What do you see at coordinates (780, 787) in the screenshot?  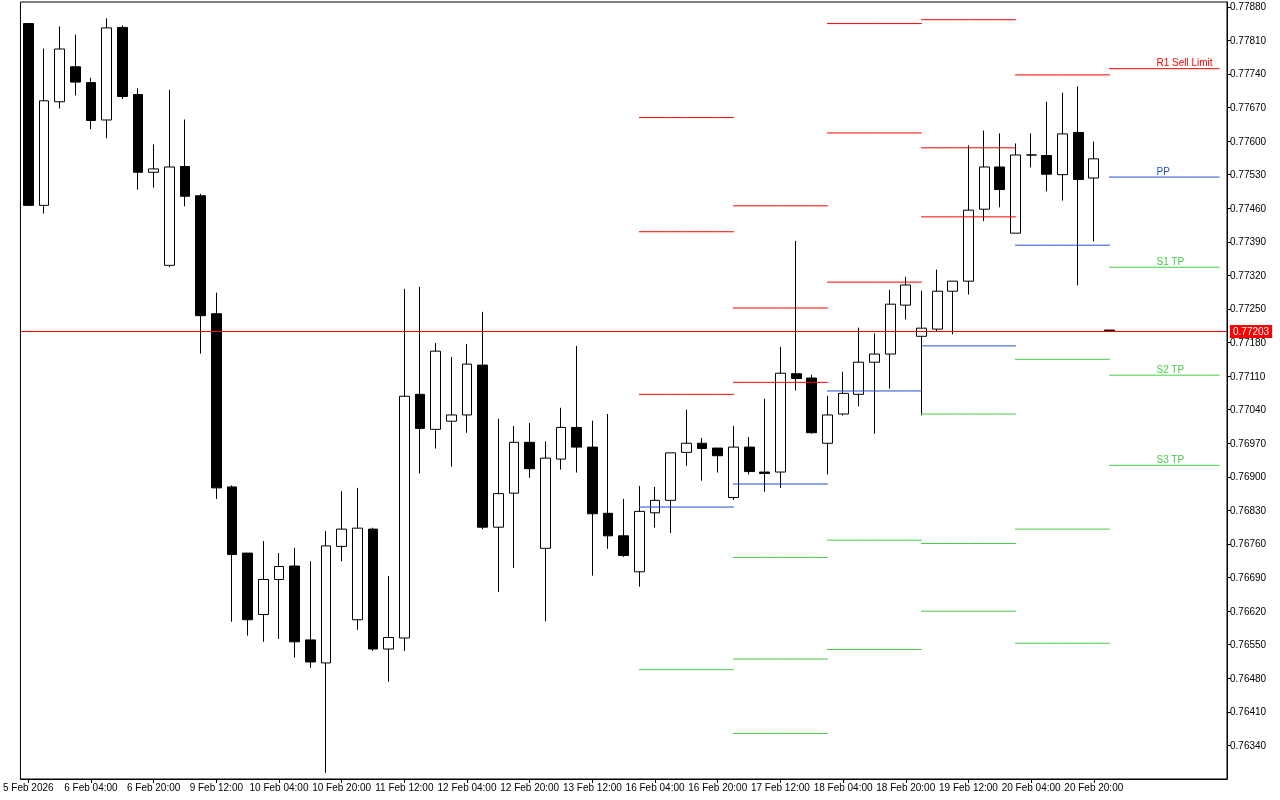 I see `x-tick-label: 17 Feb 12:00` at bounding box center [780, 787].